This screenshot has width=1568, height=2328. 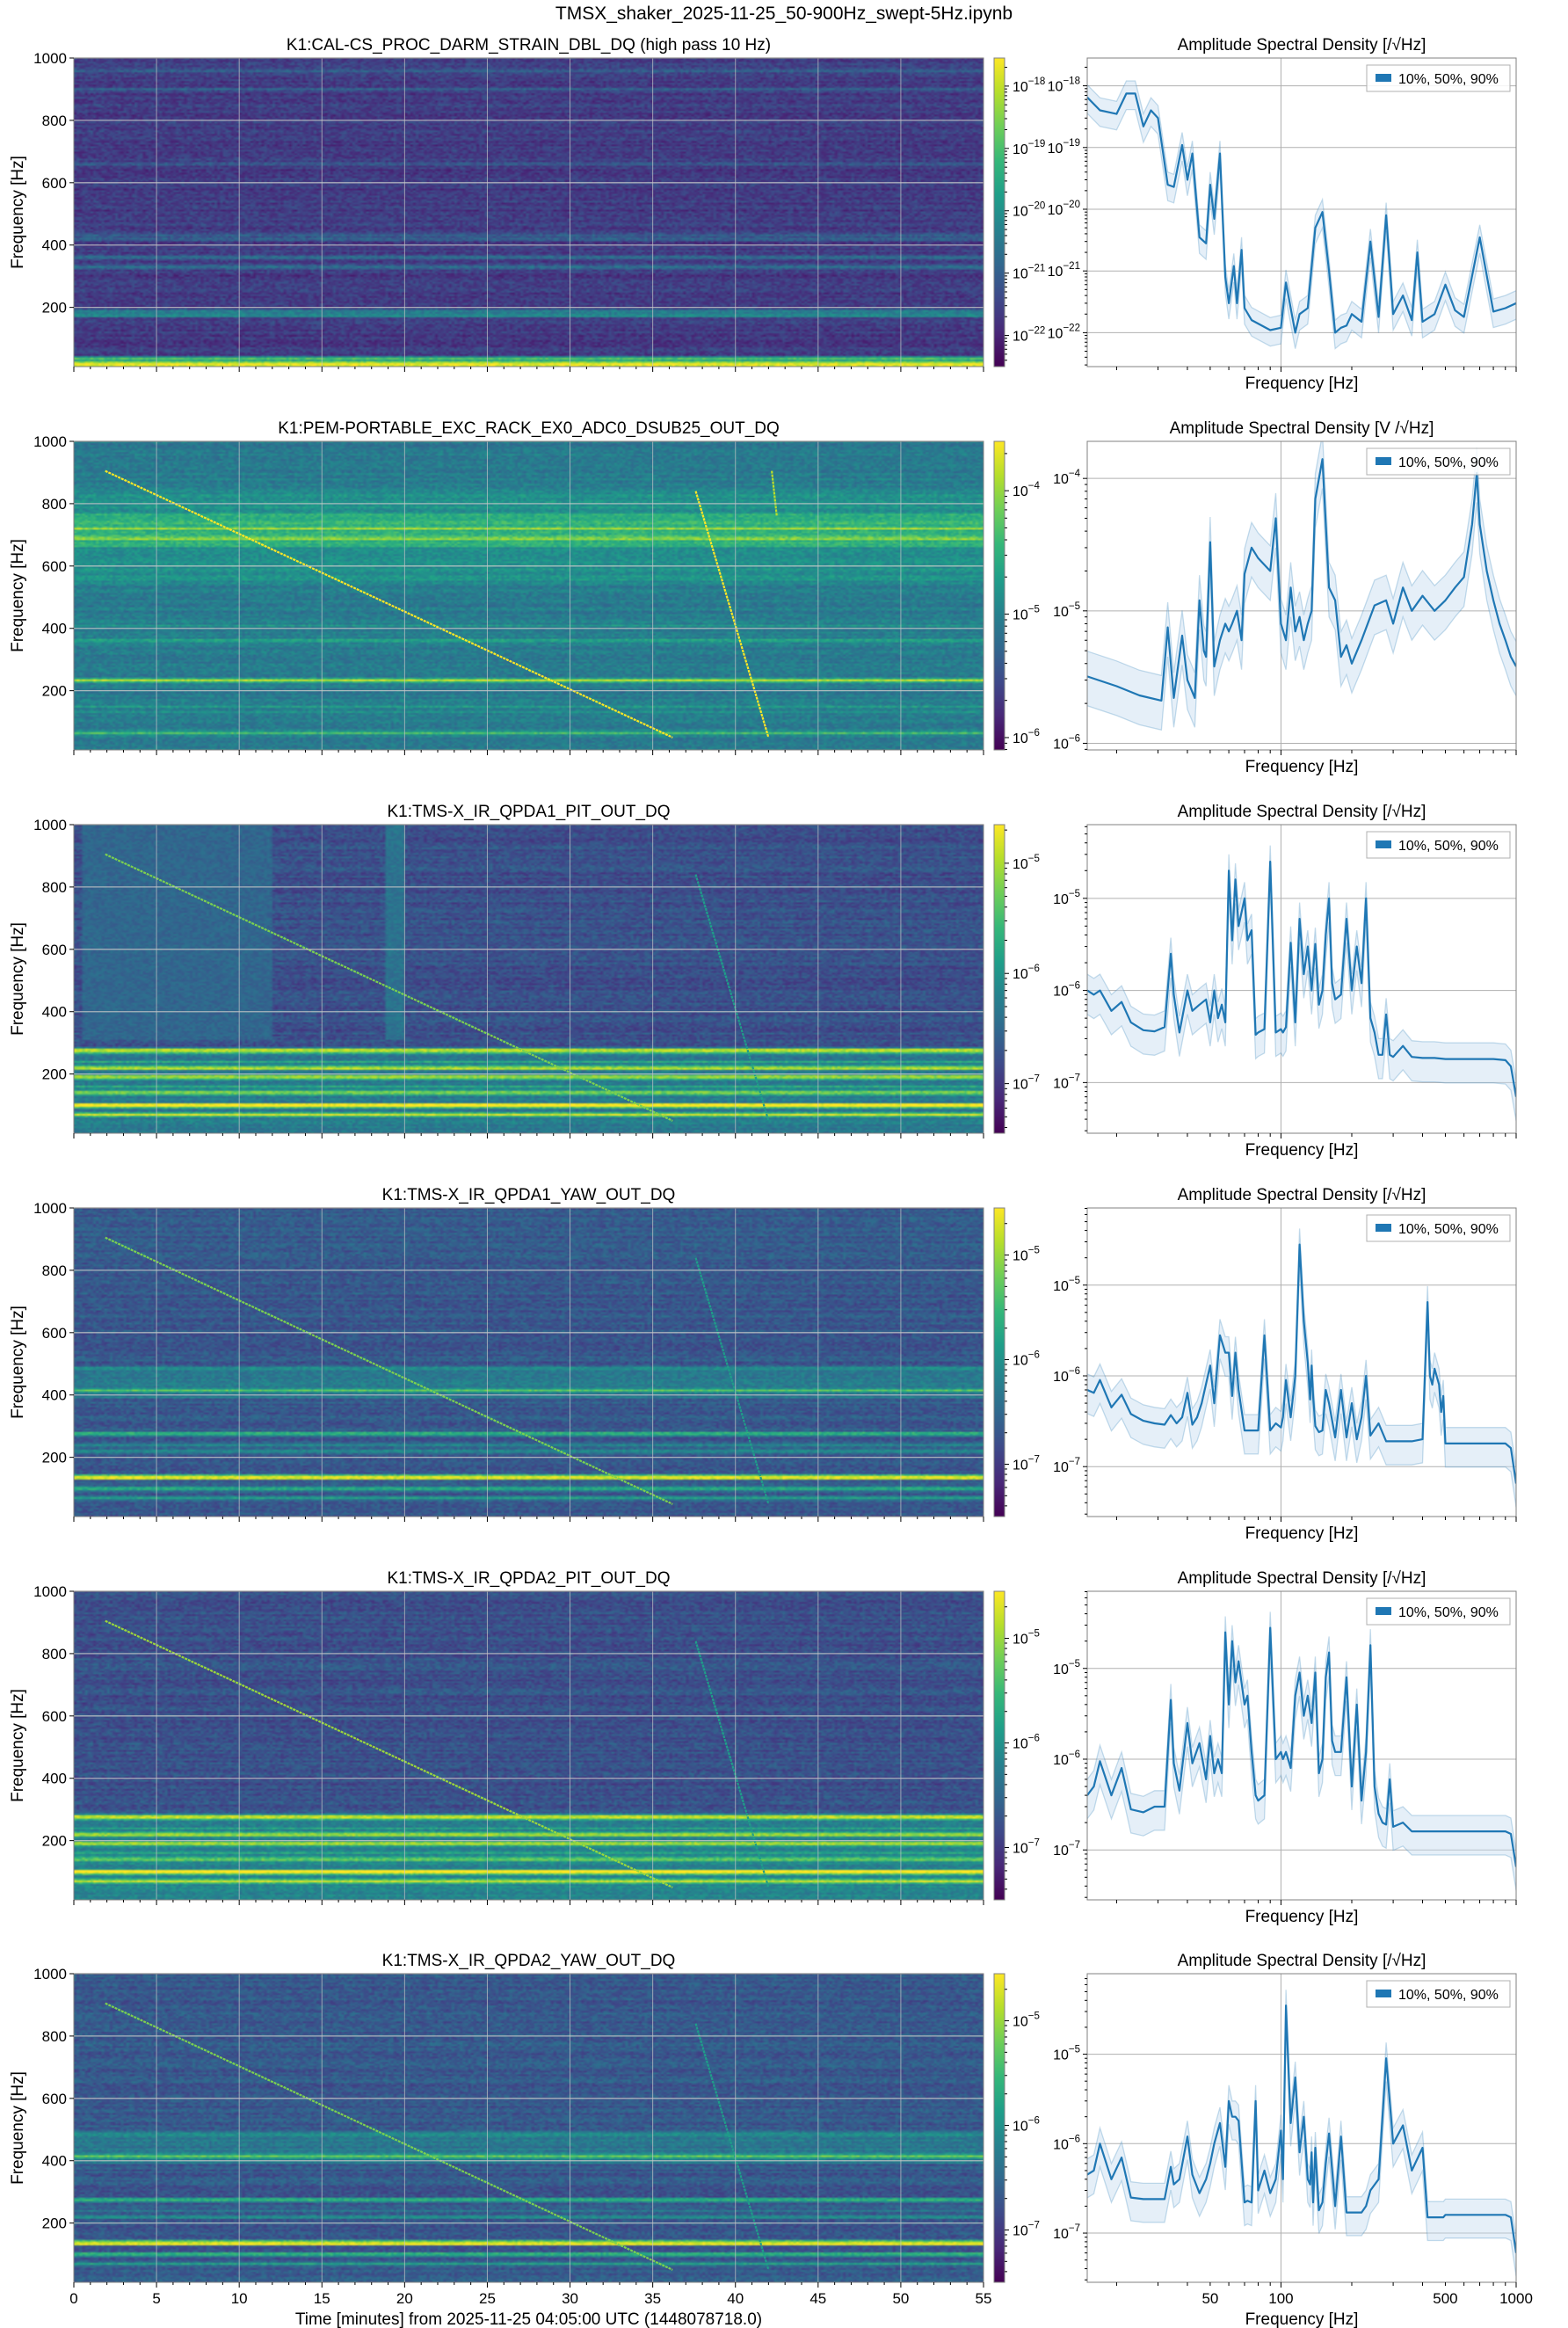 What do you see at coordinates (570, 2298) in the screenshot?
I see `x-tick-label: 30` at bounding box center [570, 2298].